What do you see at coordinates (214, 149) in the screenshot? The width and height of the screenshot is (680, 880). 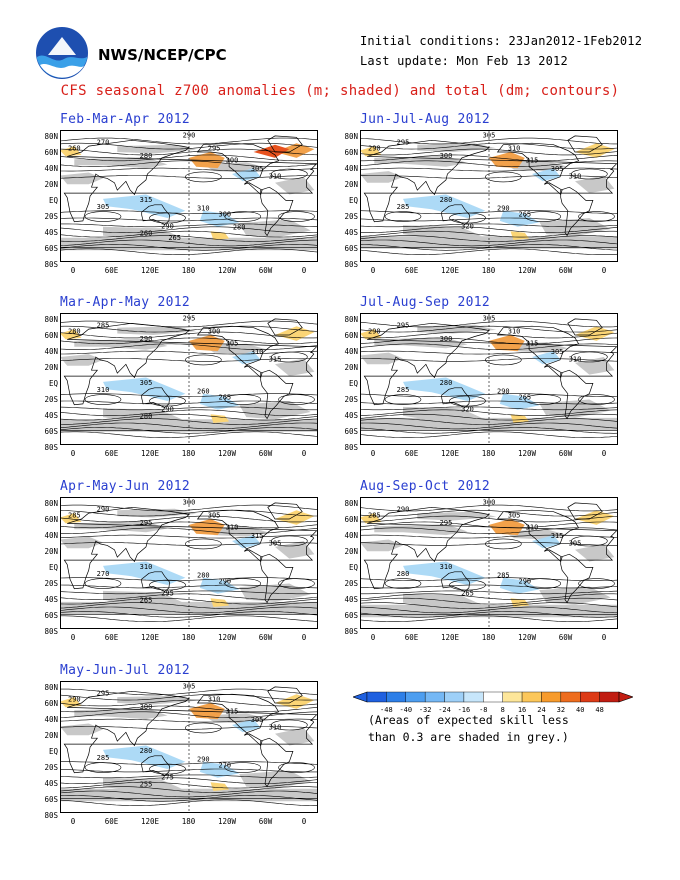 I see `contour-label: 295` at bounding box center [214, 149].